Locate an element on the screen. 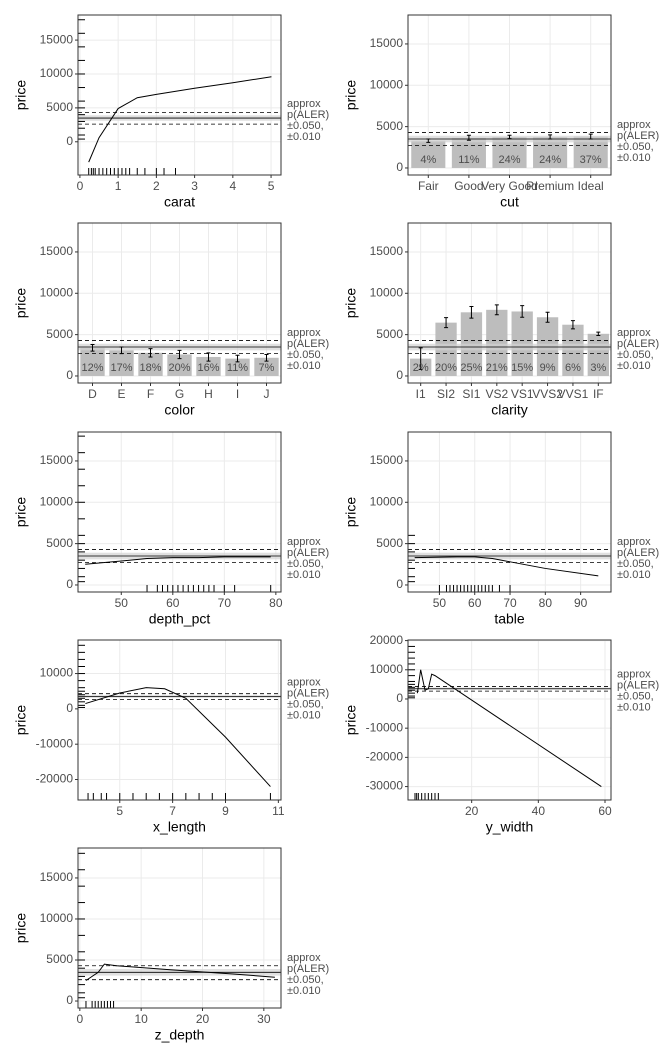 This screenshot has height=1056, width=672. x-axis-title: carat is located at coordinates (179, 202).